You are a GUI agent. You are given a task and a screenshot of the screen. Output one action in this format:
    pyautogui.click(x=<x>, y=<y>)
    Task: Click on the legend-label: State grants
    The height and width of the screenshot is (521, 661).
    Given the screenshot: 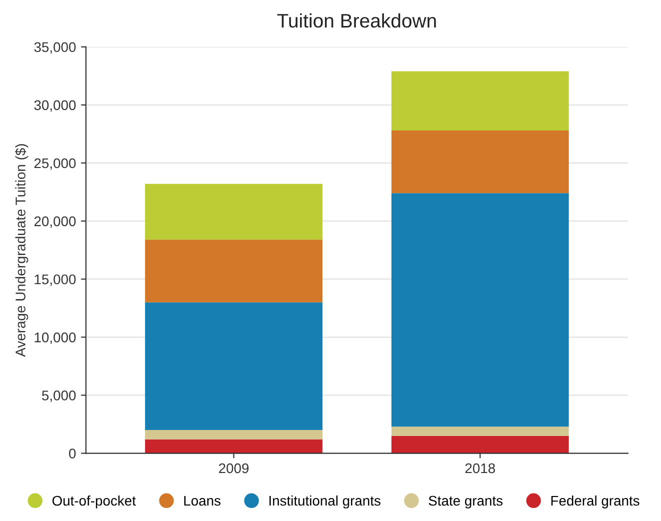 What is the action you would take?
    pyautogui.click(x=465, y=502)
    